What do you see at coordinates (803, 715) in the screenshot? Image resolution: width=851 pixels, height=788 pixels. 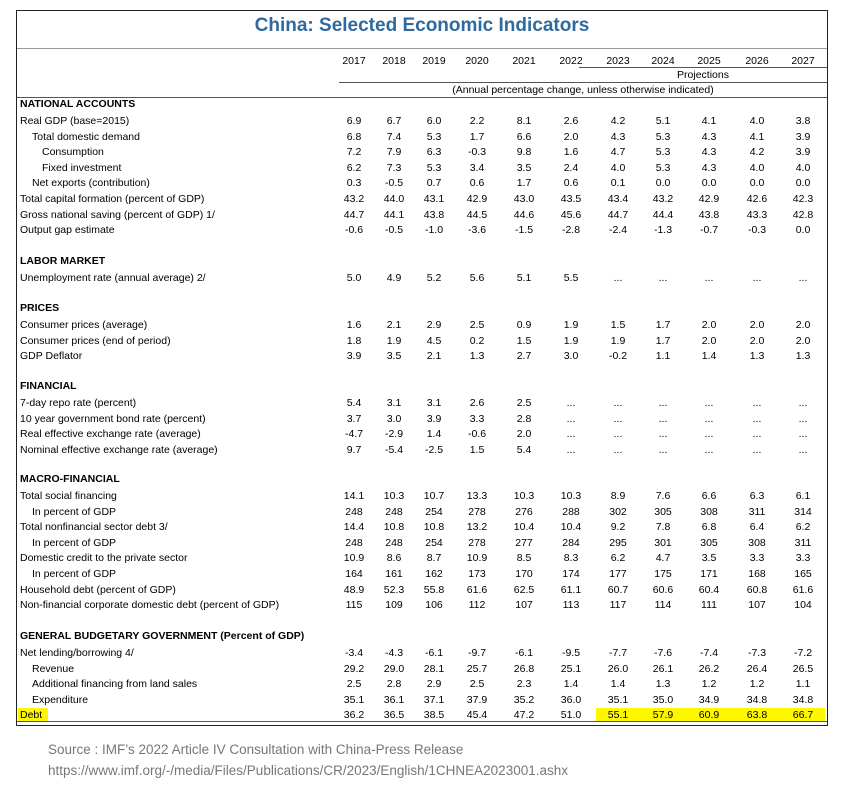 I see `table-cell: 66.7` at bounding box center [803, 715].